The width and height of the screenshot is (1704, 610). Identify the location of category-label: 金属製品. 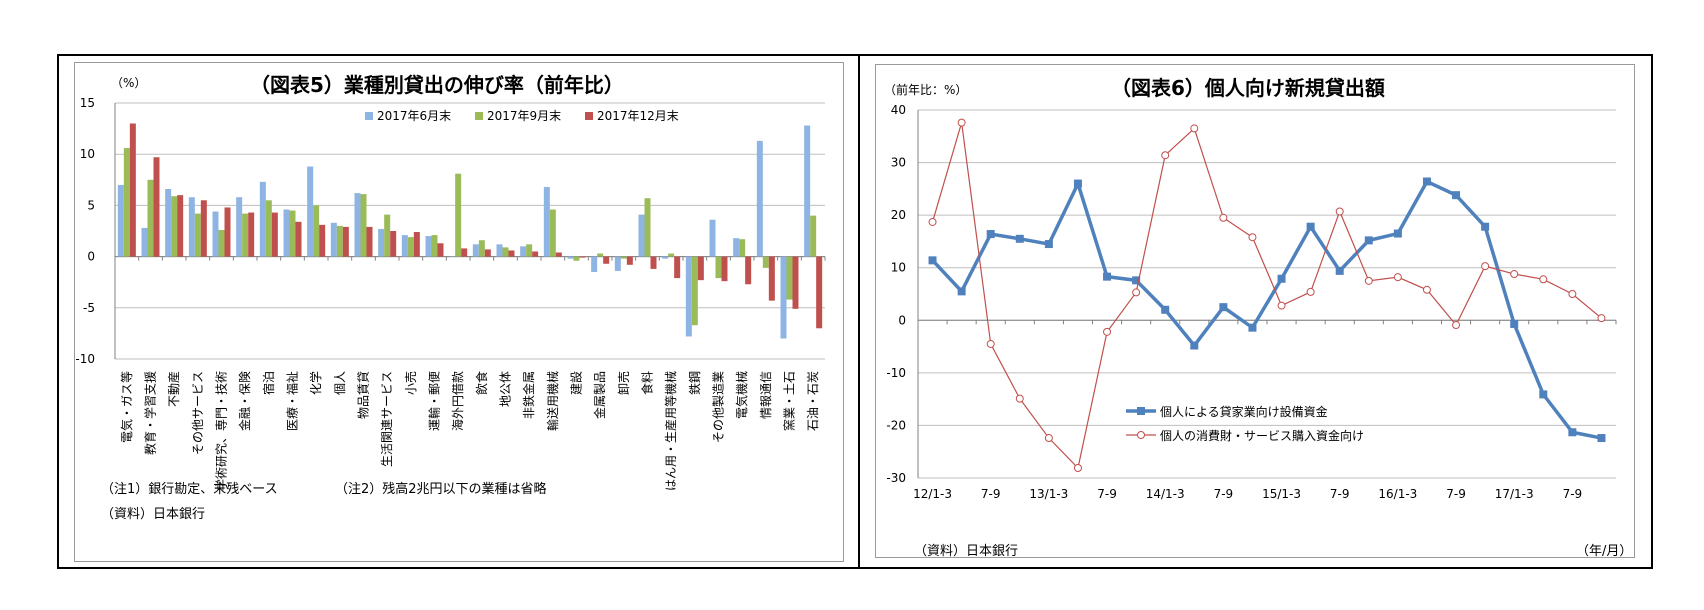
(599, 395).